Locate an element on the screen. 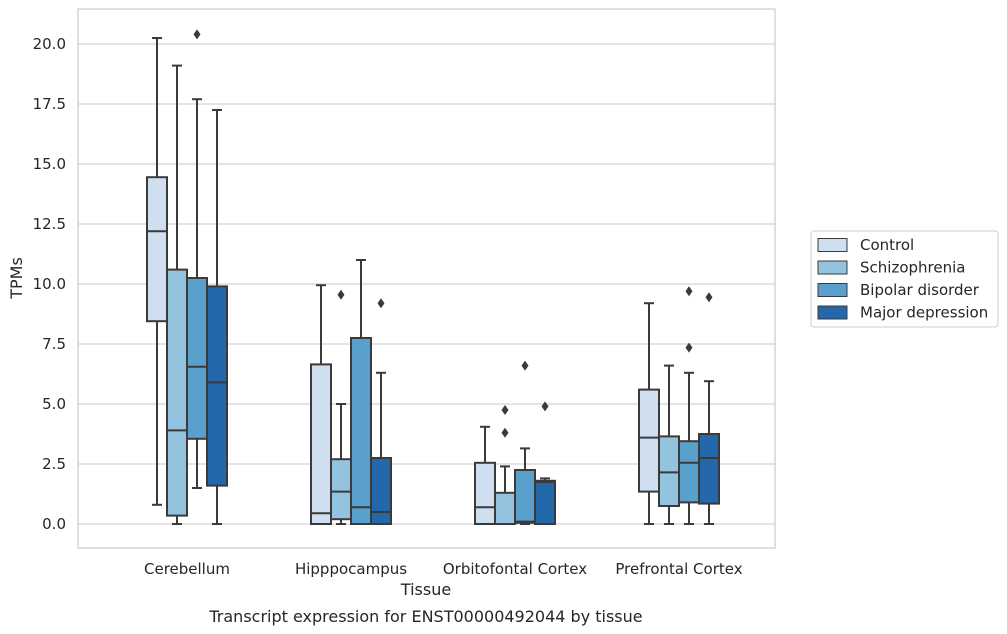 Image resolution: width=1007 pixels, height=634 pixels. x-tick-label: Cerebellum is located at coordinates (187, 569).